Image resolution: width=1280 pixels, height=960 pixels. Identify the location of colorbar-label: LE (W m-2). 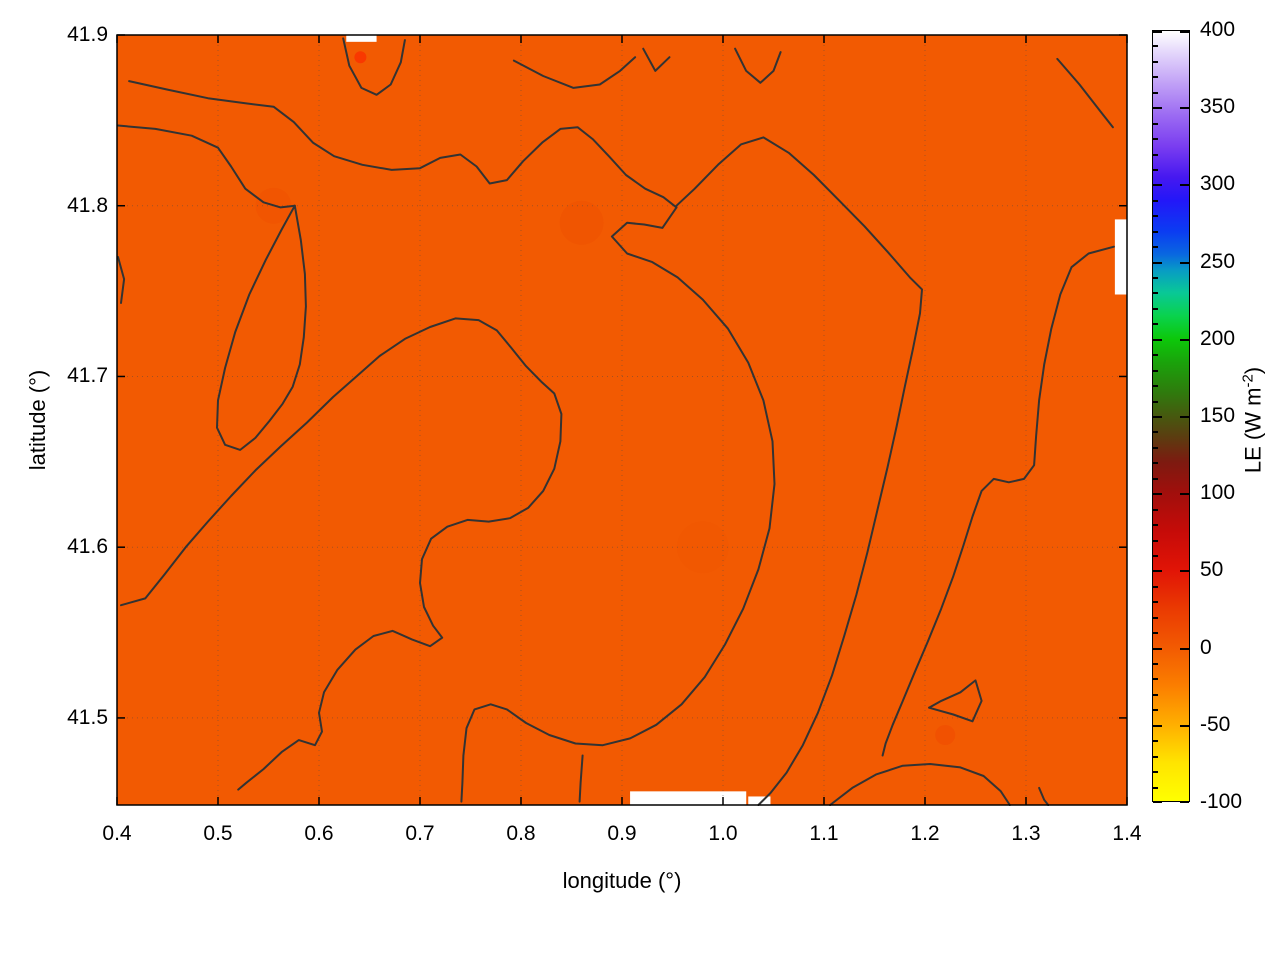
(1252, 420).